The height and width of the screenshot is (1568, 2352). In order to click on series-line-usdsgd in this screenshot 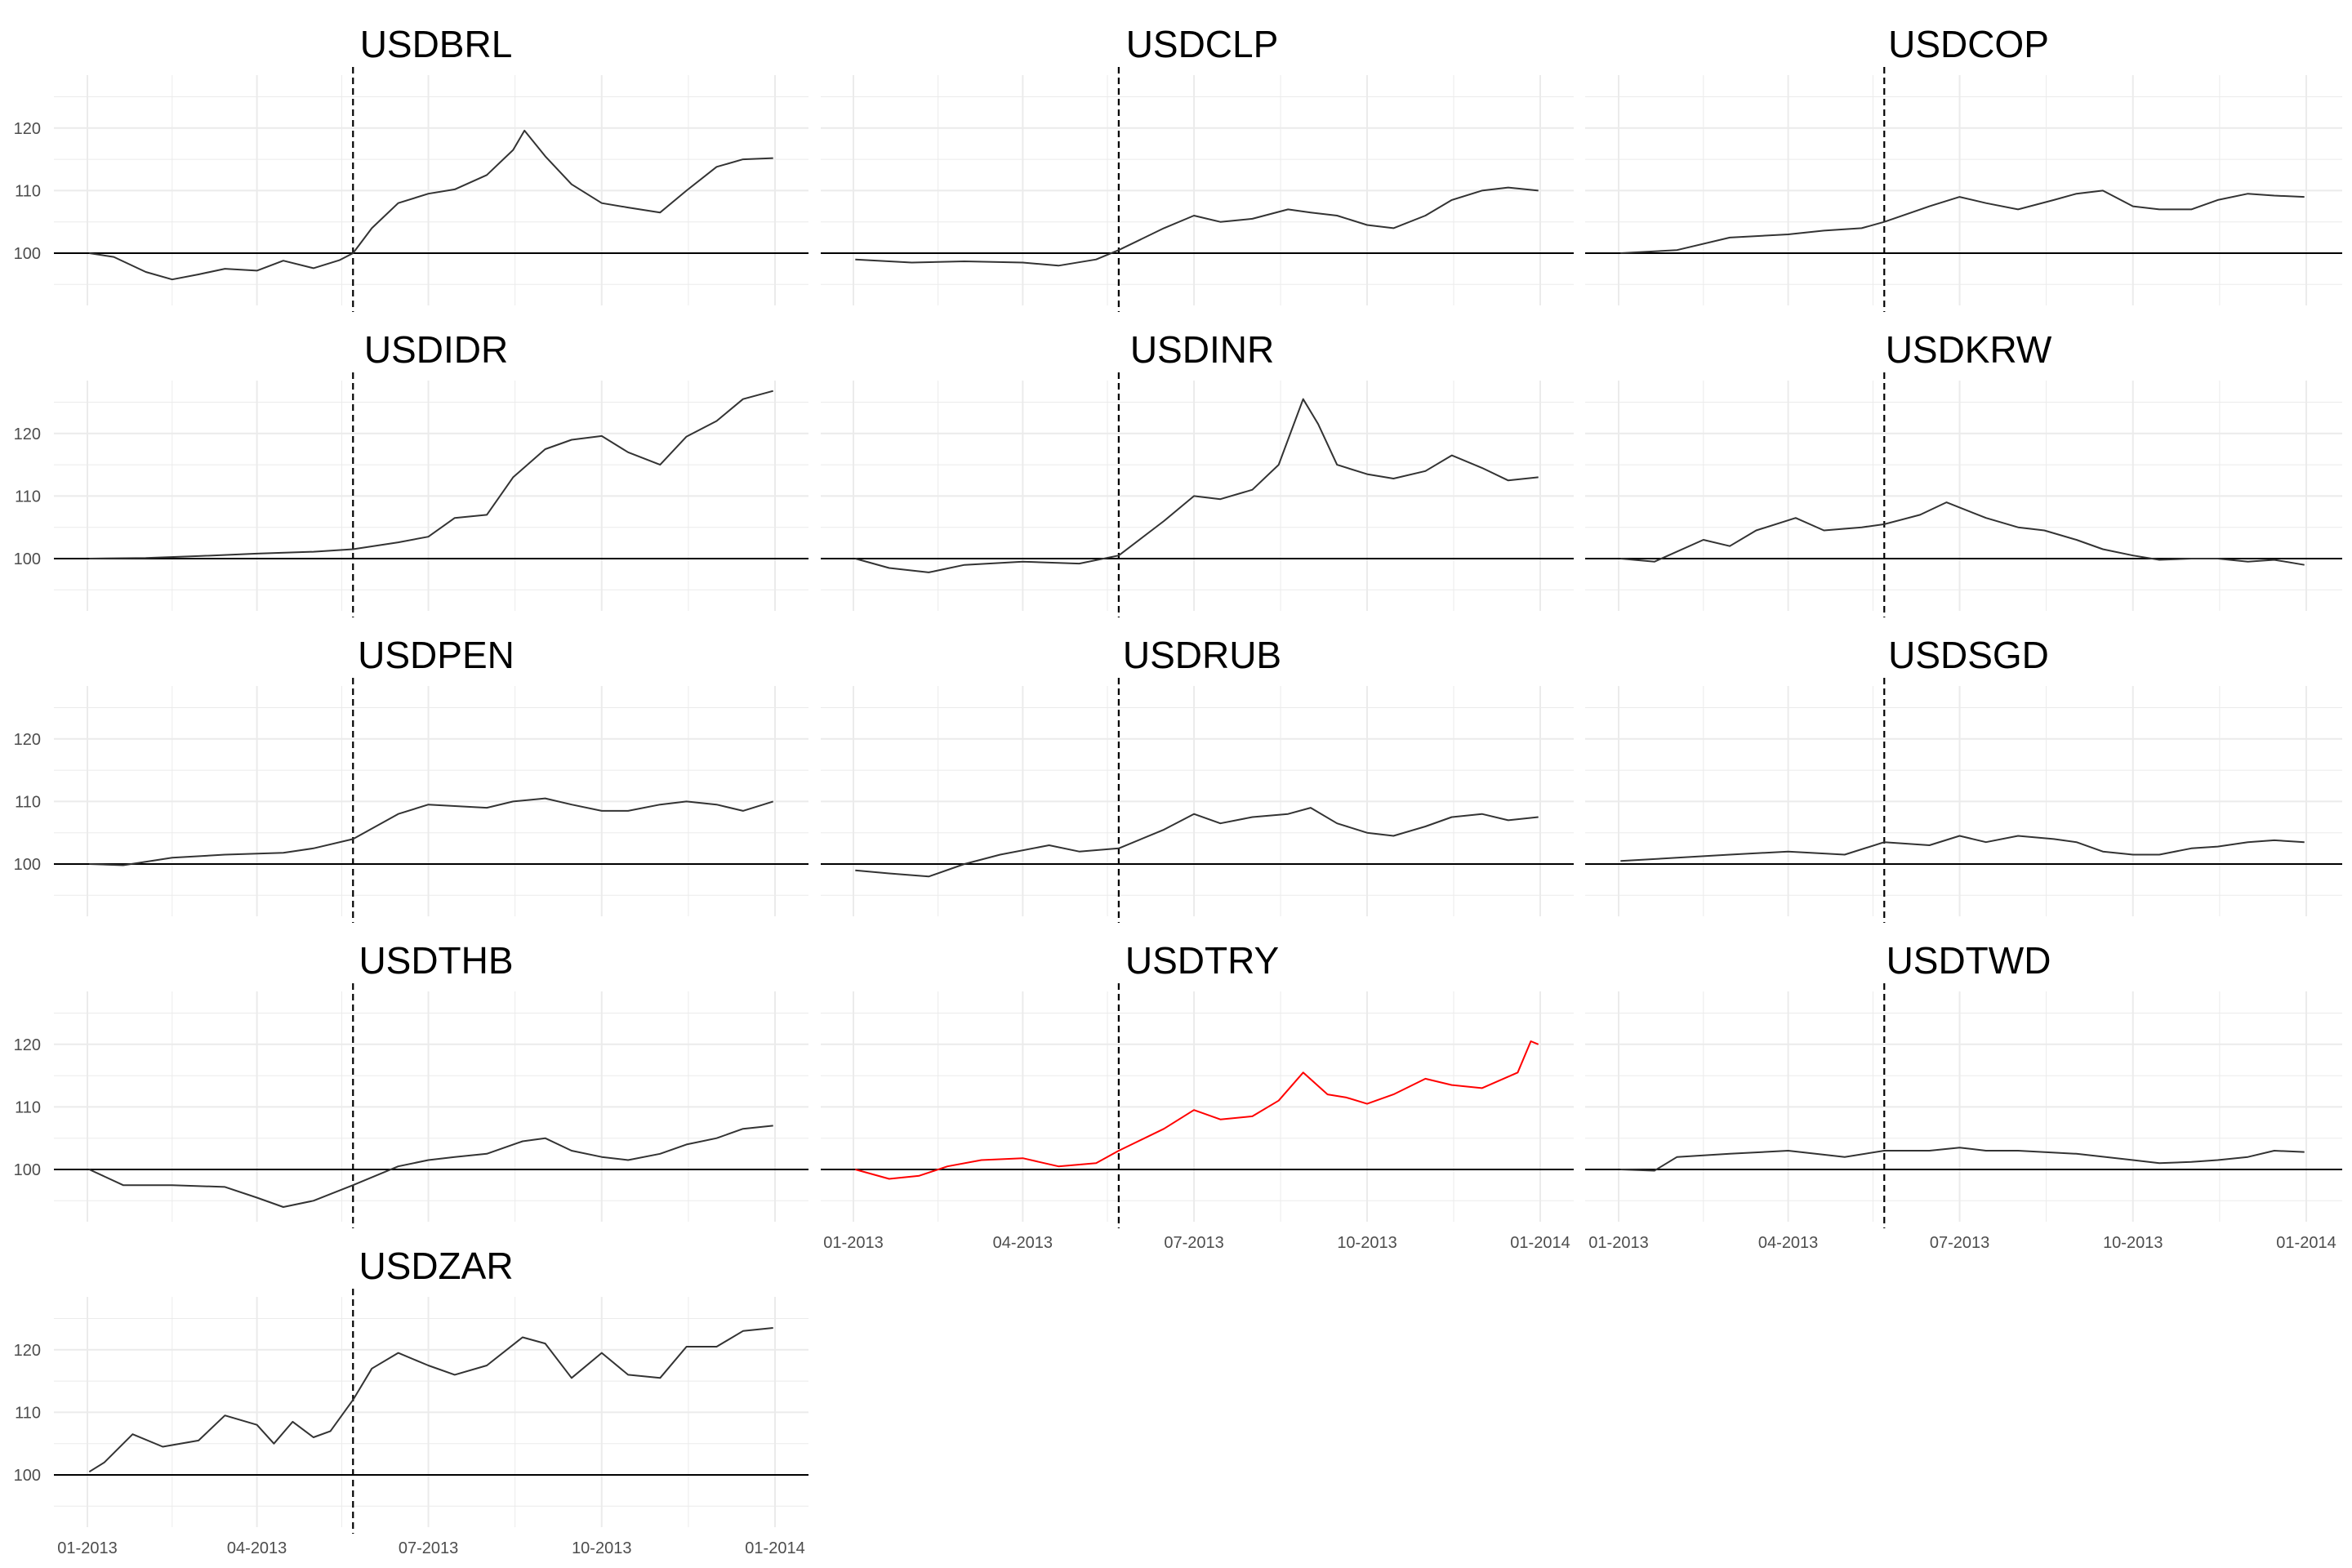, I will do `click(1963, 848)`.